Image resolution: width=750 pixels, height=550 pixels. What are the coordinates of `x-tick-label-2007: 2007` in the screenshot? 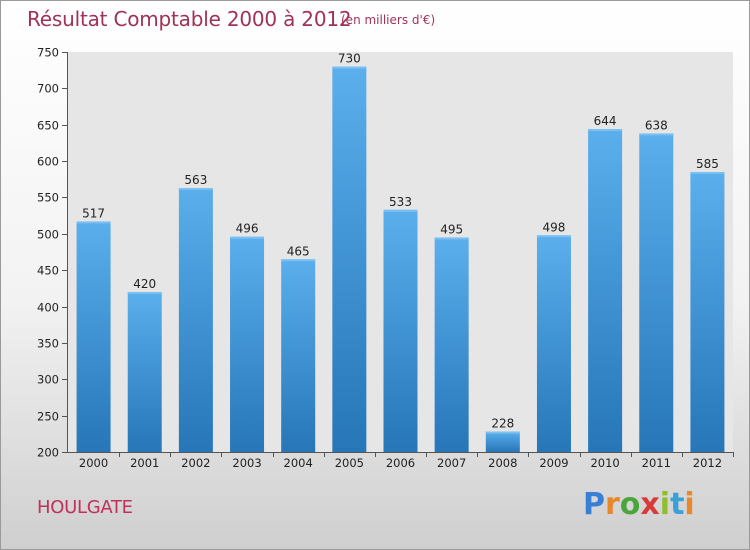 It's located at (451, 463).